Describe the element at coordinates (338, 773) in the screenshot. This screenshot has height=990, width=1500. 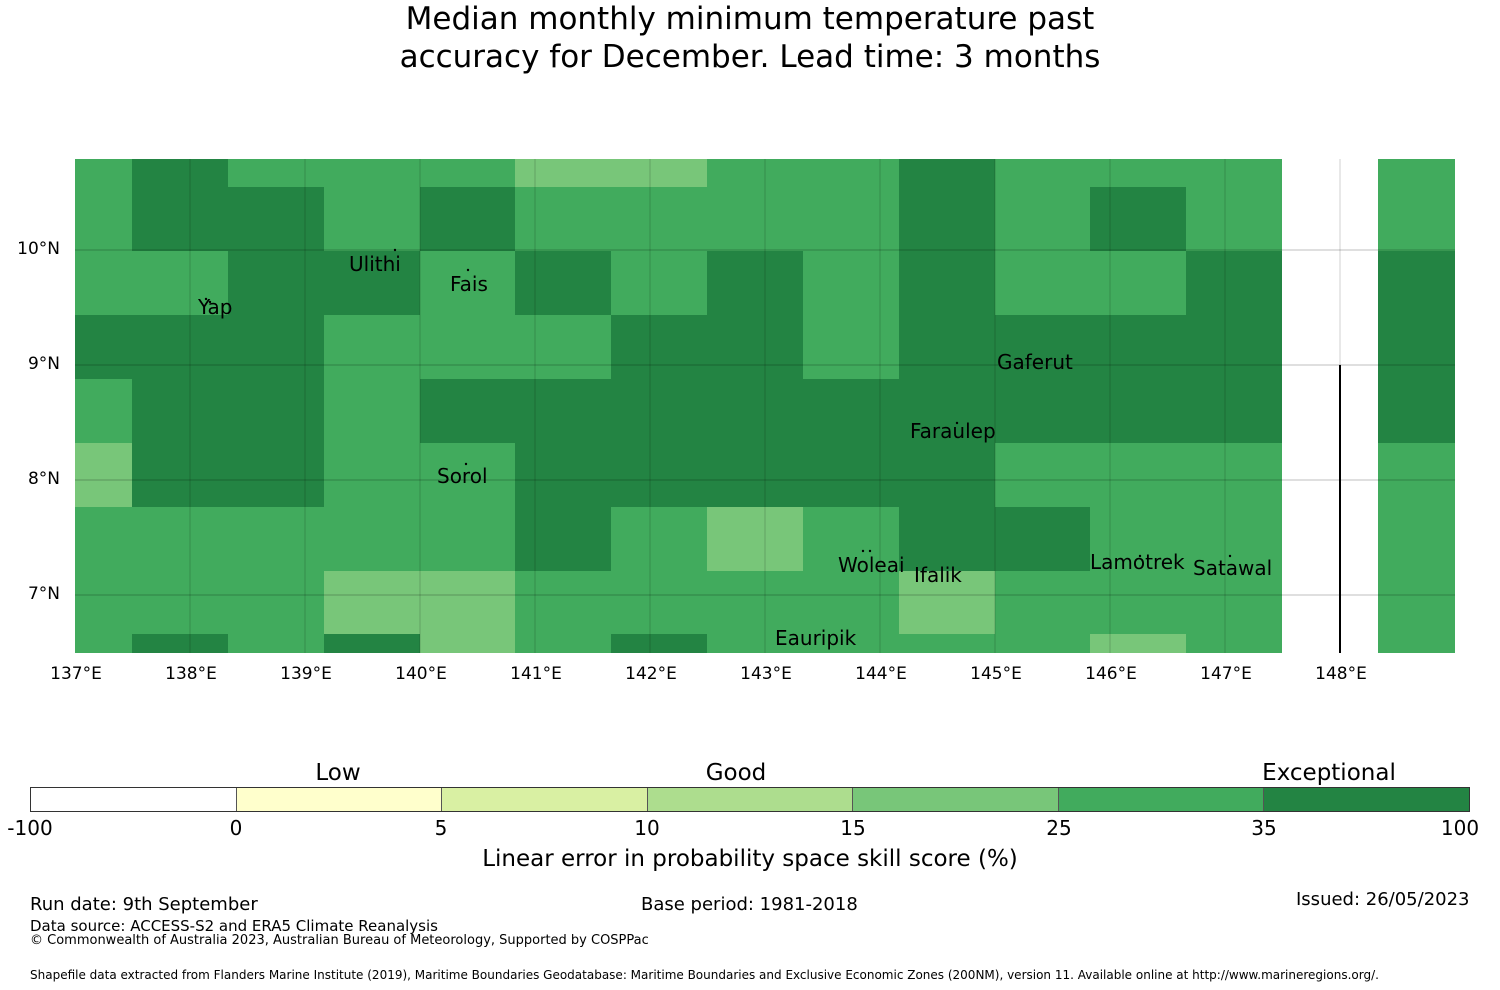
I see `colorbar-category-low: Low` at that location.